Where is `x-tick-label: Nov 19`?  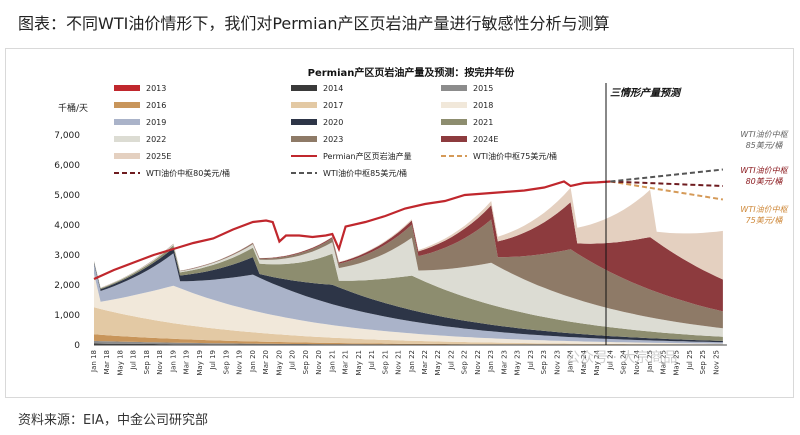 x-tick-label: Nov 19 is located at coordinates (240, 362).